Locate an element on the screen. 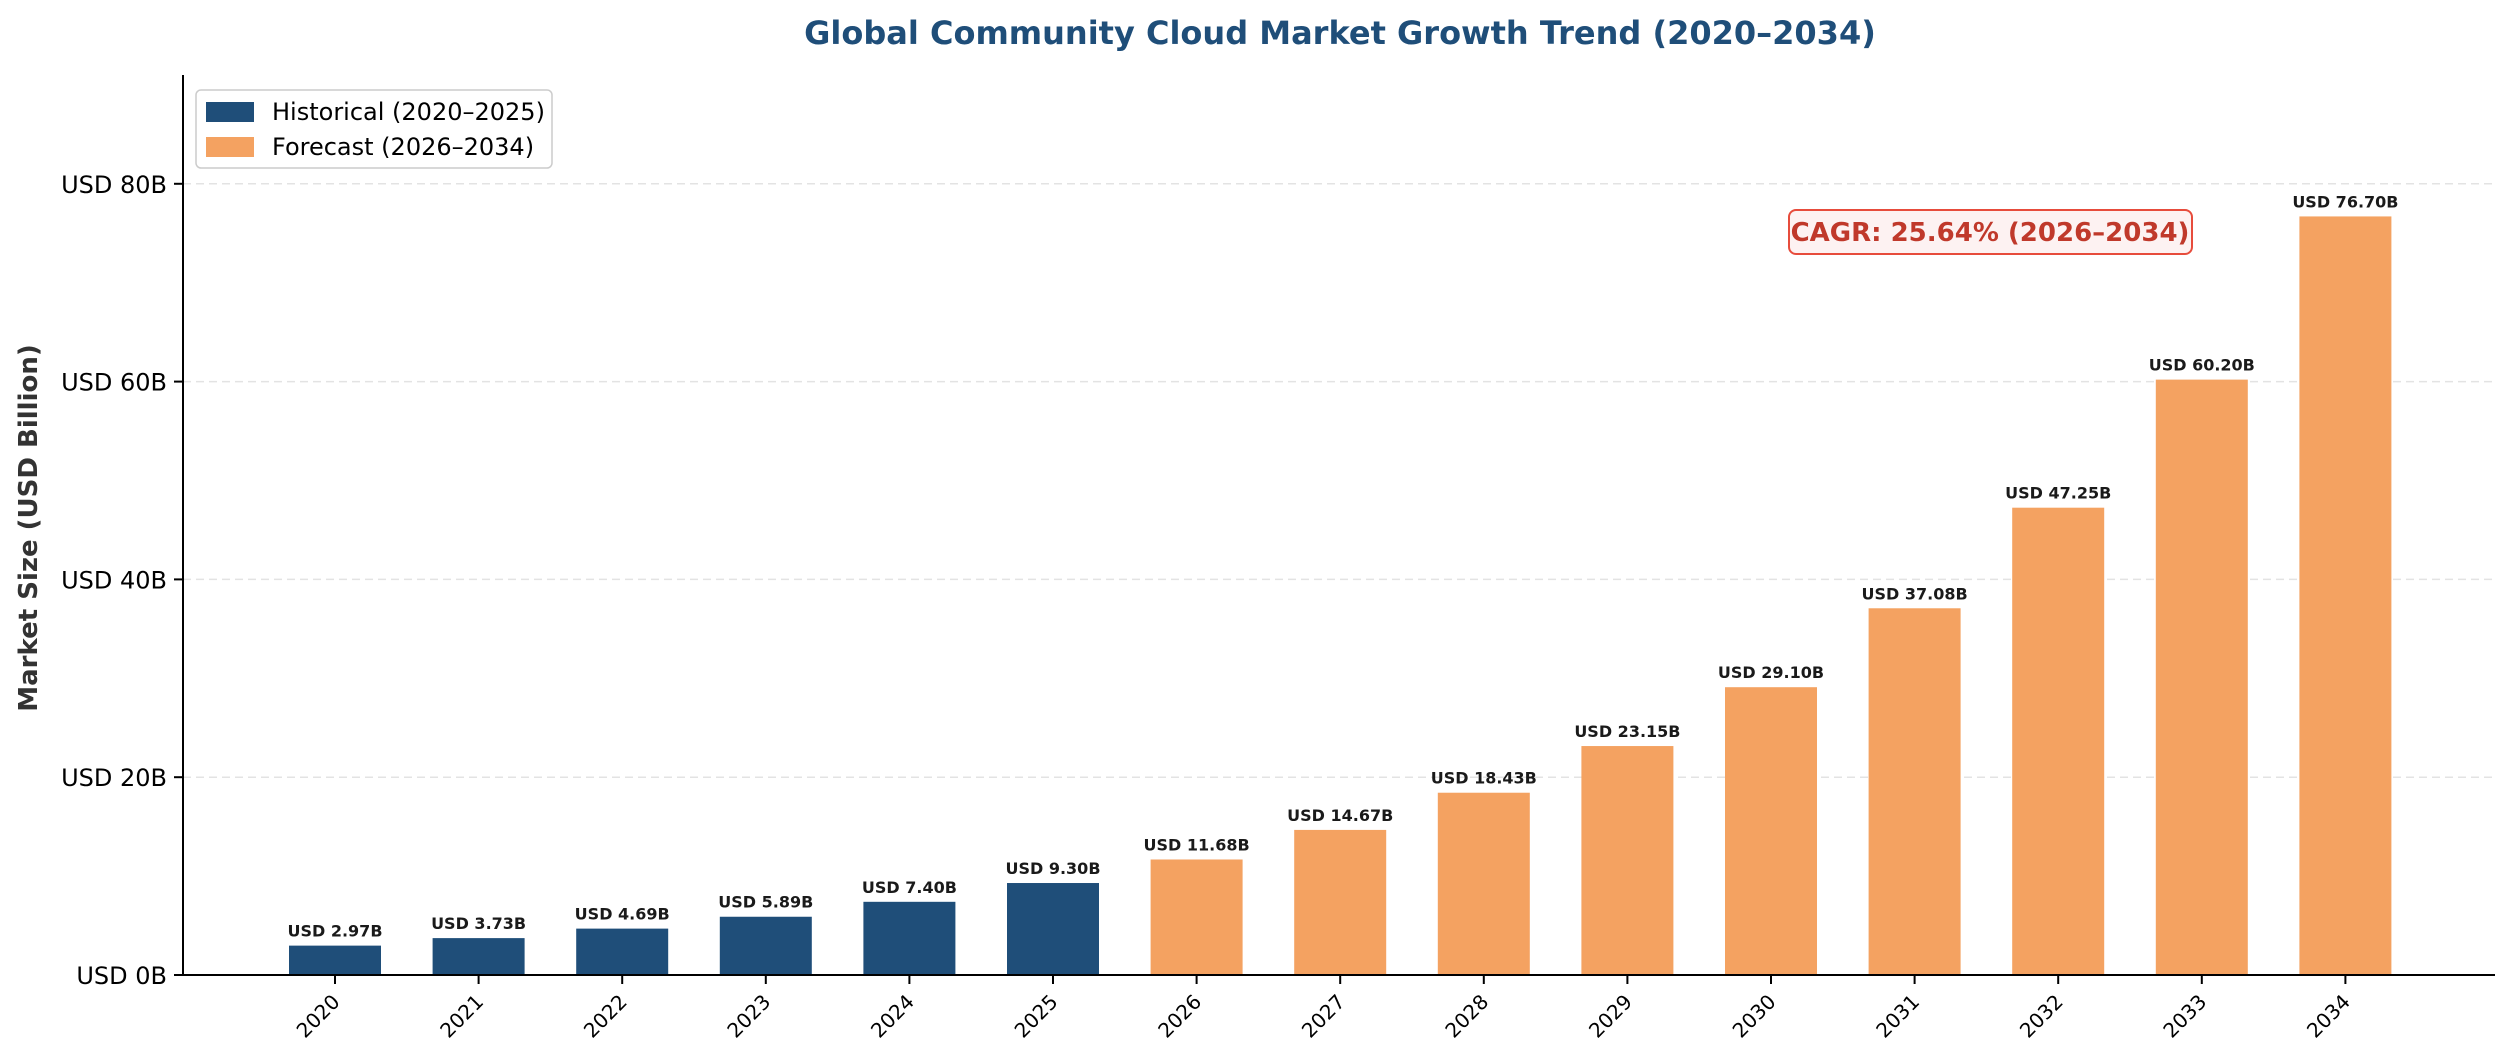 This screenshot has width=2501, height=1060. data-label-2023: USD 5.89B is located at coordinates (765, 902).